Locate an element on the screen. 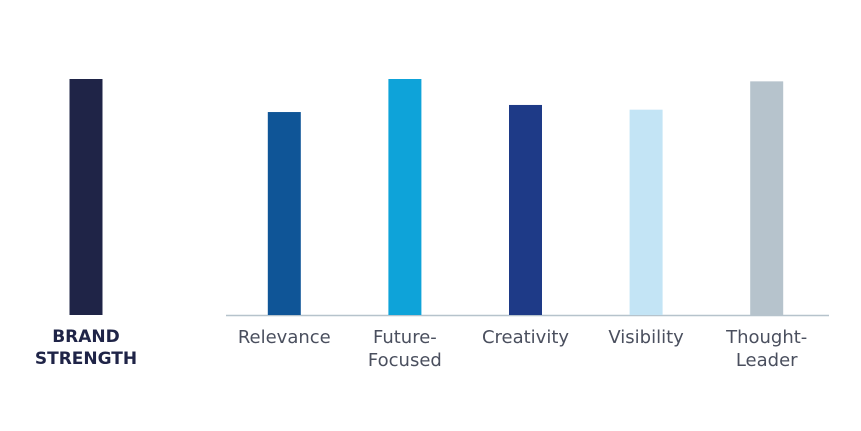 This screenshot has height=431, width=861. category-label: Visibility is located at coordinates (646, 337).